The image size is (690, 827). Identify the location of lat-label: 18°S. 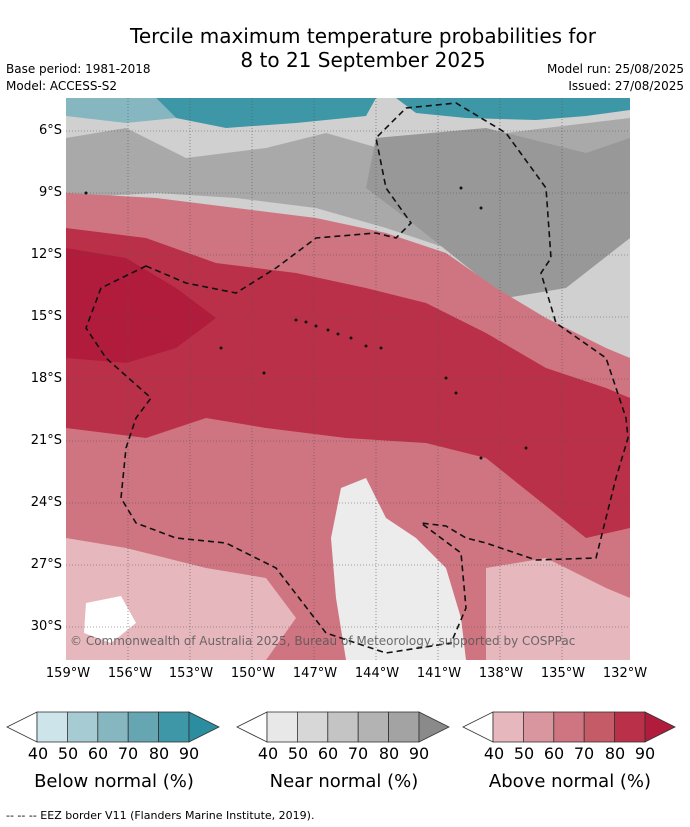
(46, 378).